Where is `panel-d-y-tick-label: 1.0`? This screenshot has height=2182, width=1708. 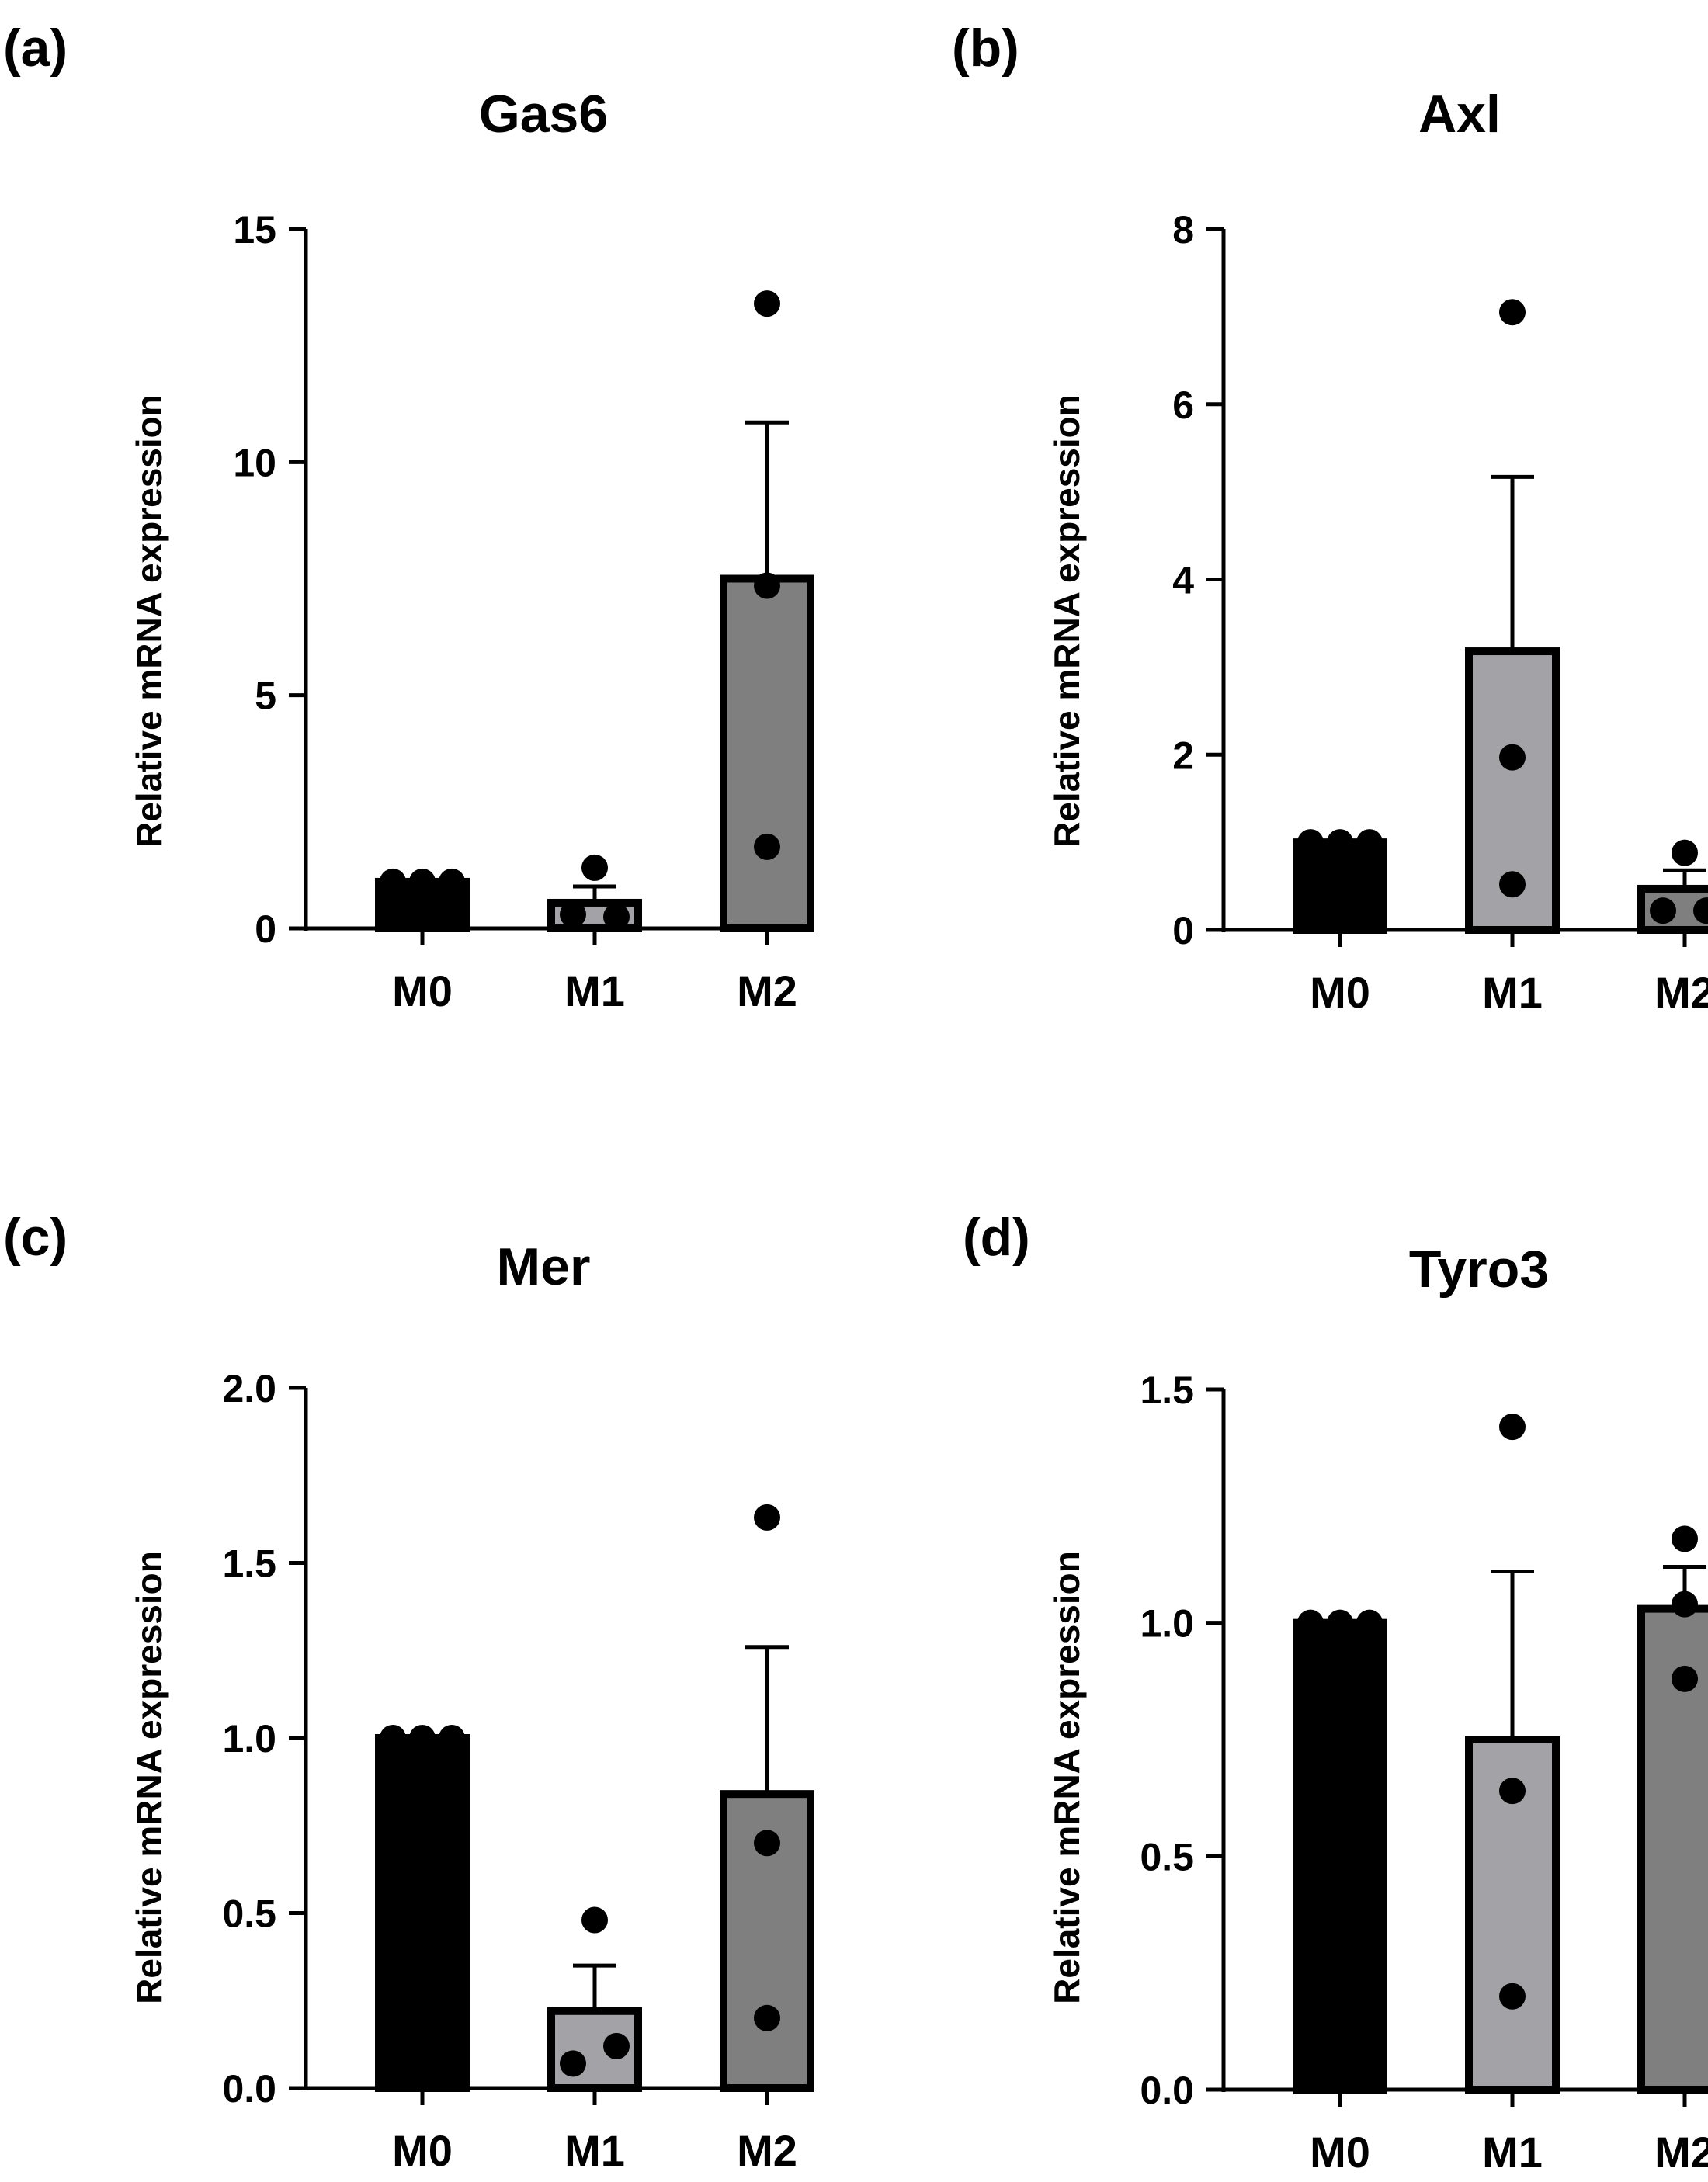
panel-d-y-tick-label: 1.0 is located at coordinates (1167, 1624).